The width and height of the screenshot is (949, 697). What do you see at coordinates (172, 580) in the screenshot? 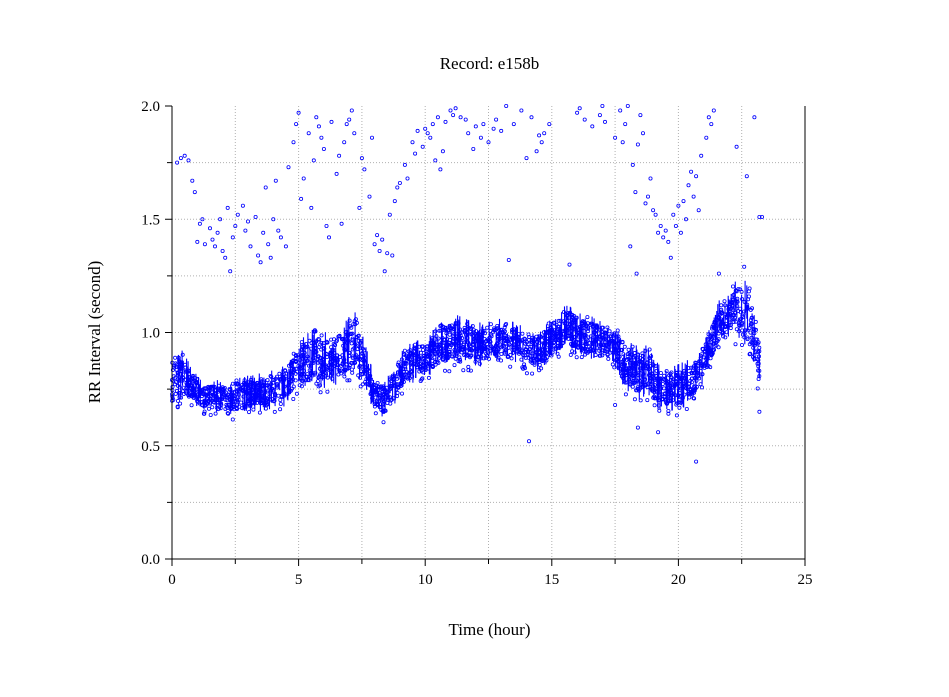
I see `x-tick-label: 0` at bounding box center [172, 580].